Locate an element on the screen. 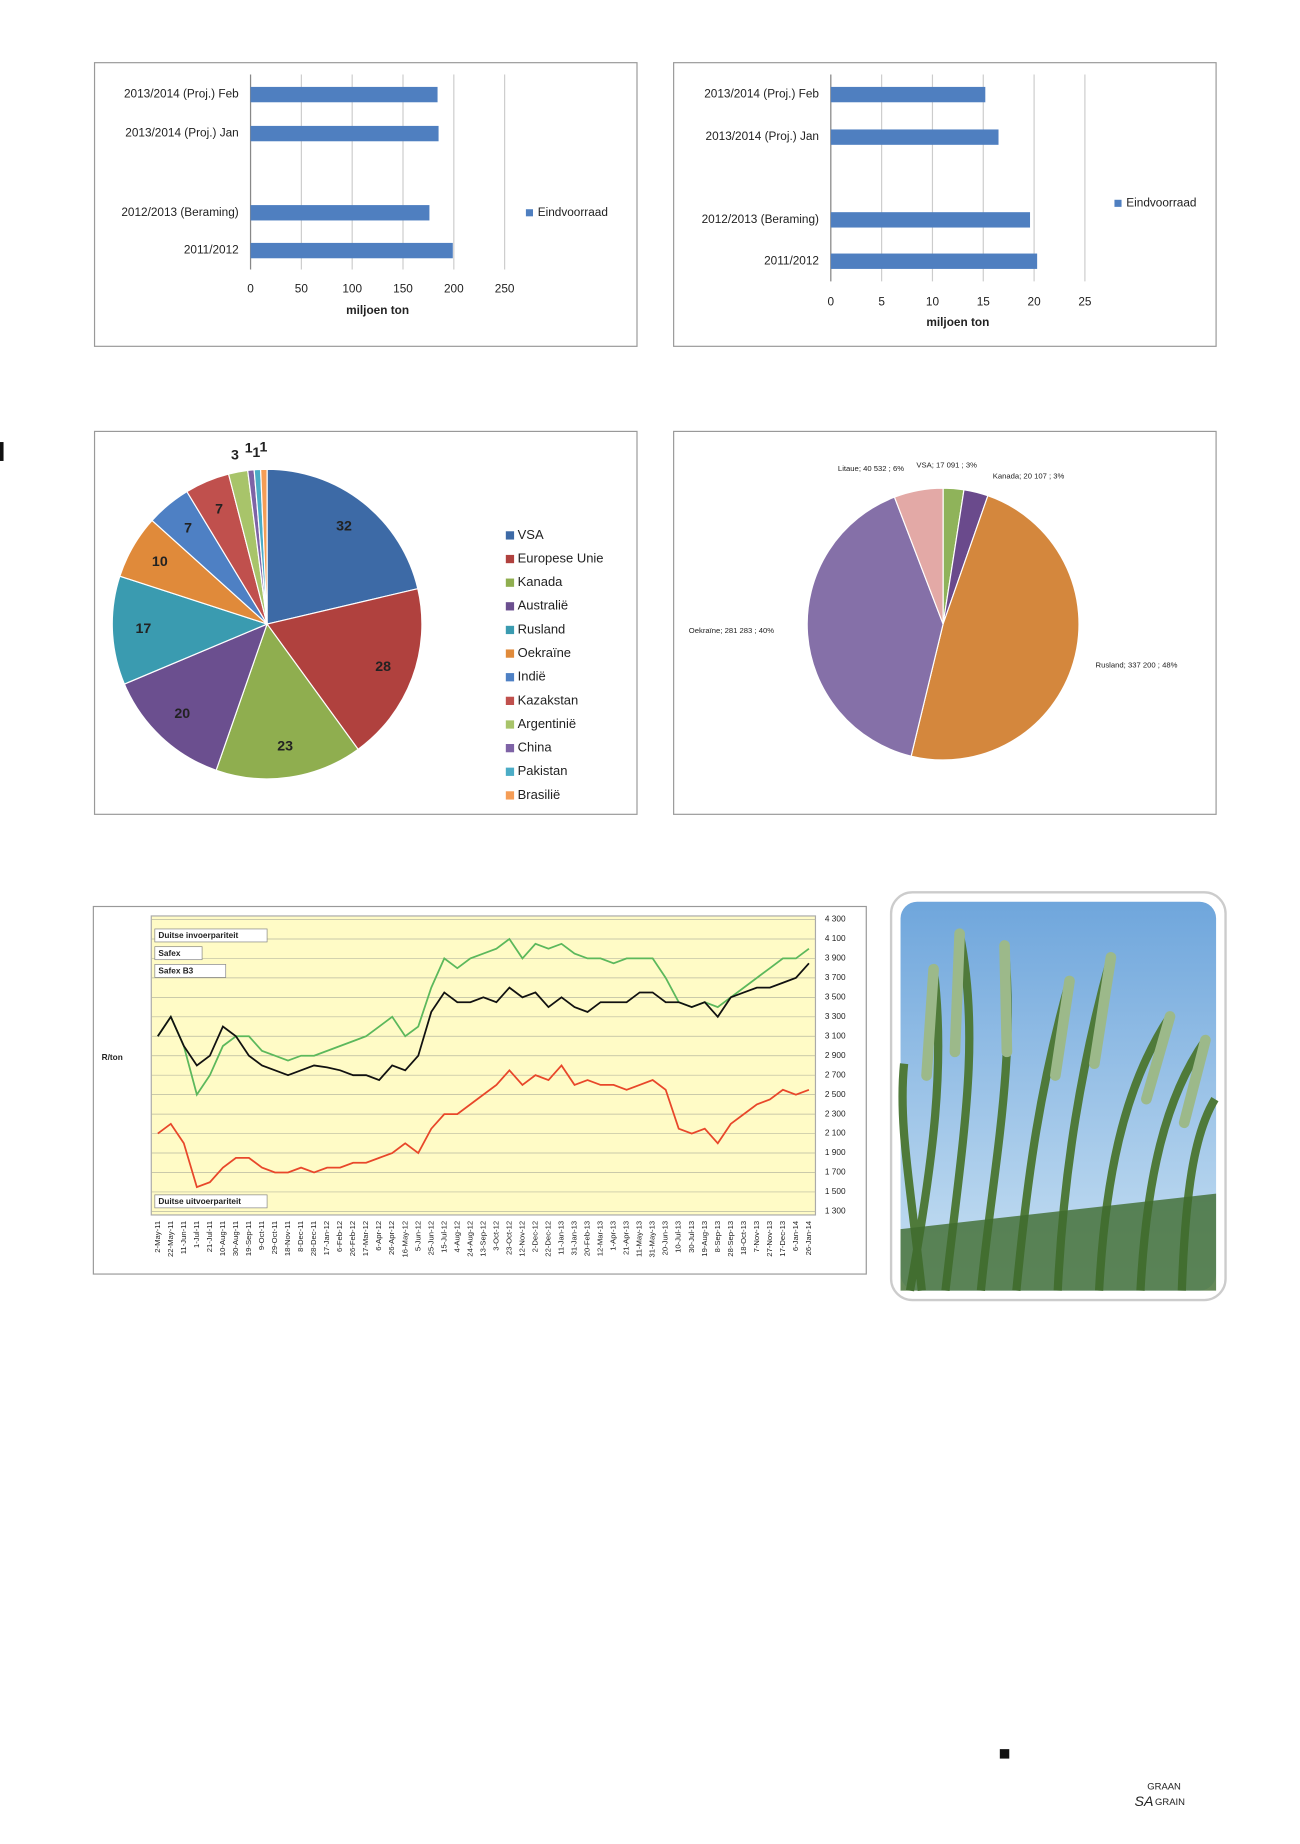 Image resolution: width=1300 pixels, height=1844 pixels. x-tick-label: 24-Aug-12 is located at coordinates (469, 1239).